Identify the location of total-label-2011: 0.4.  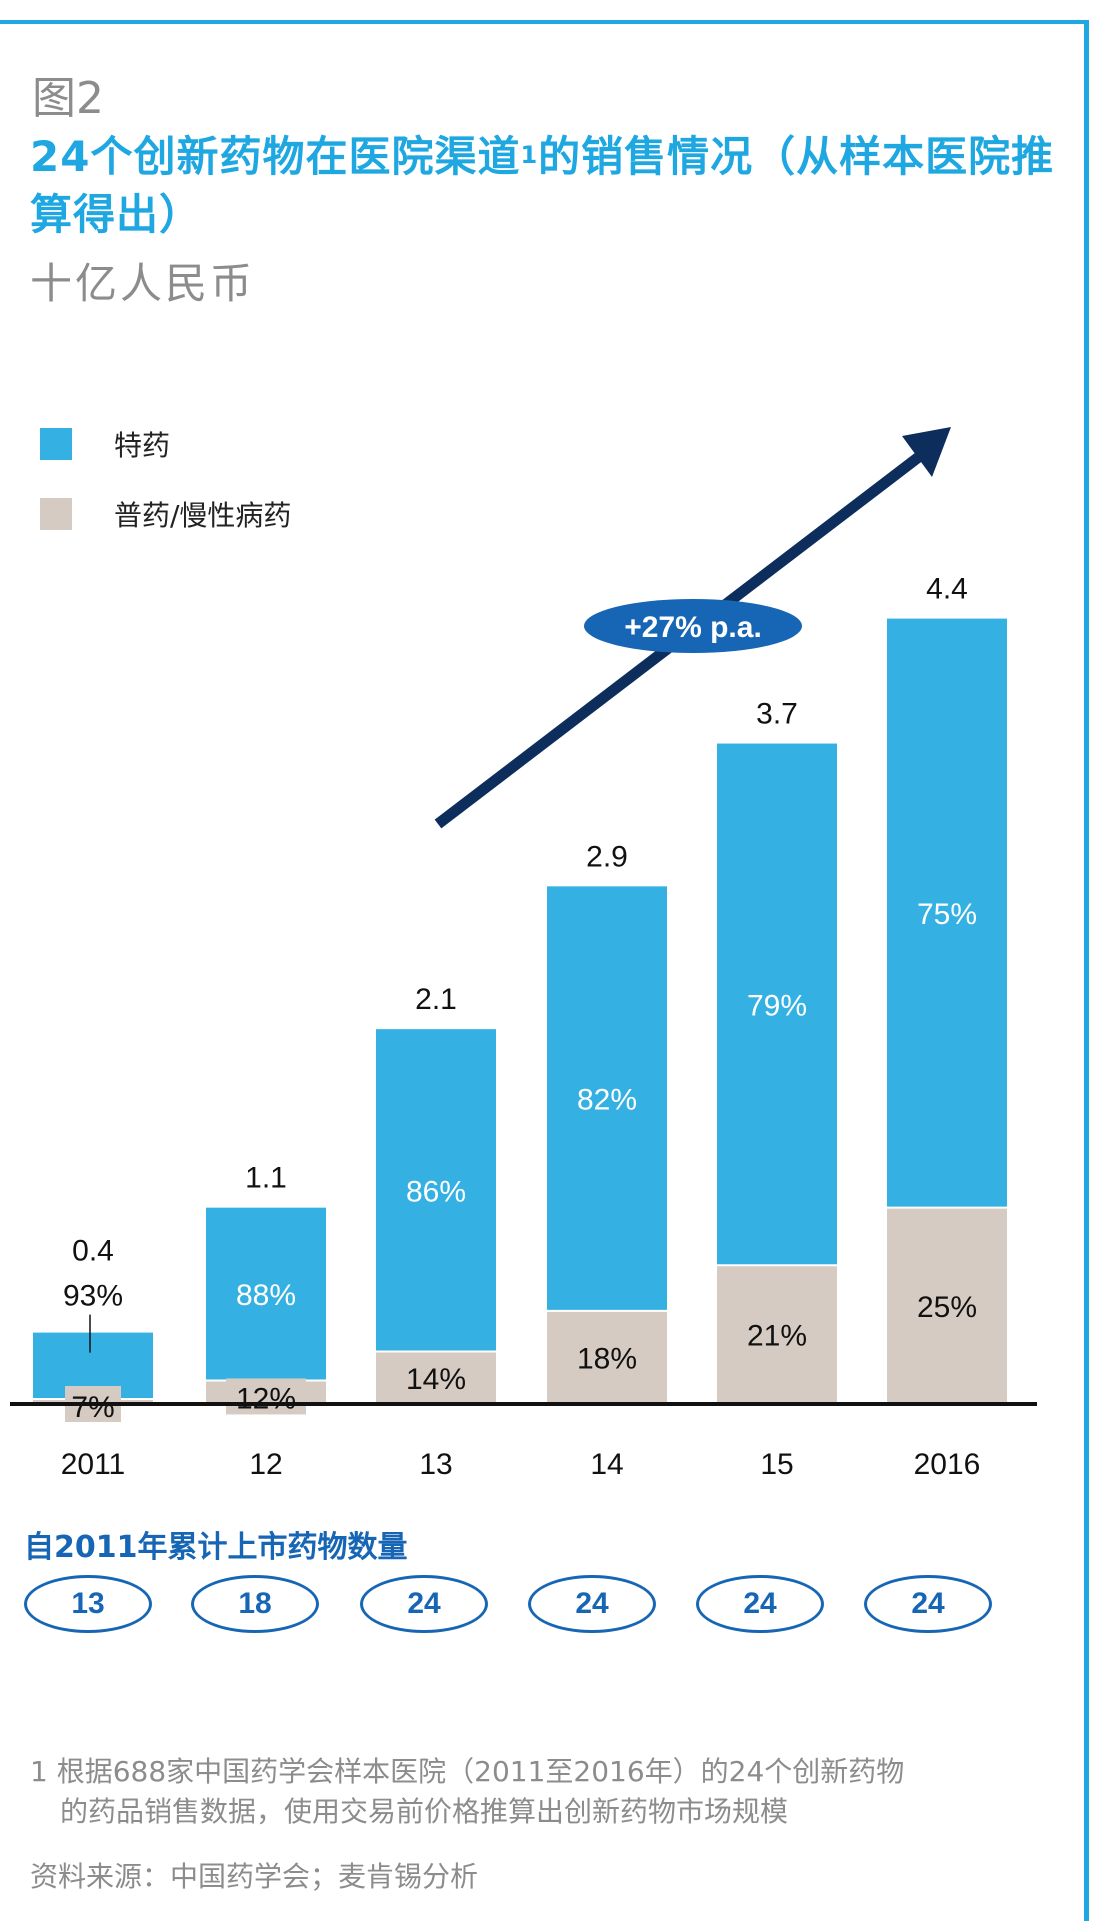
(93, 1251).